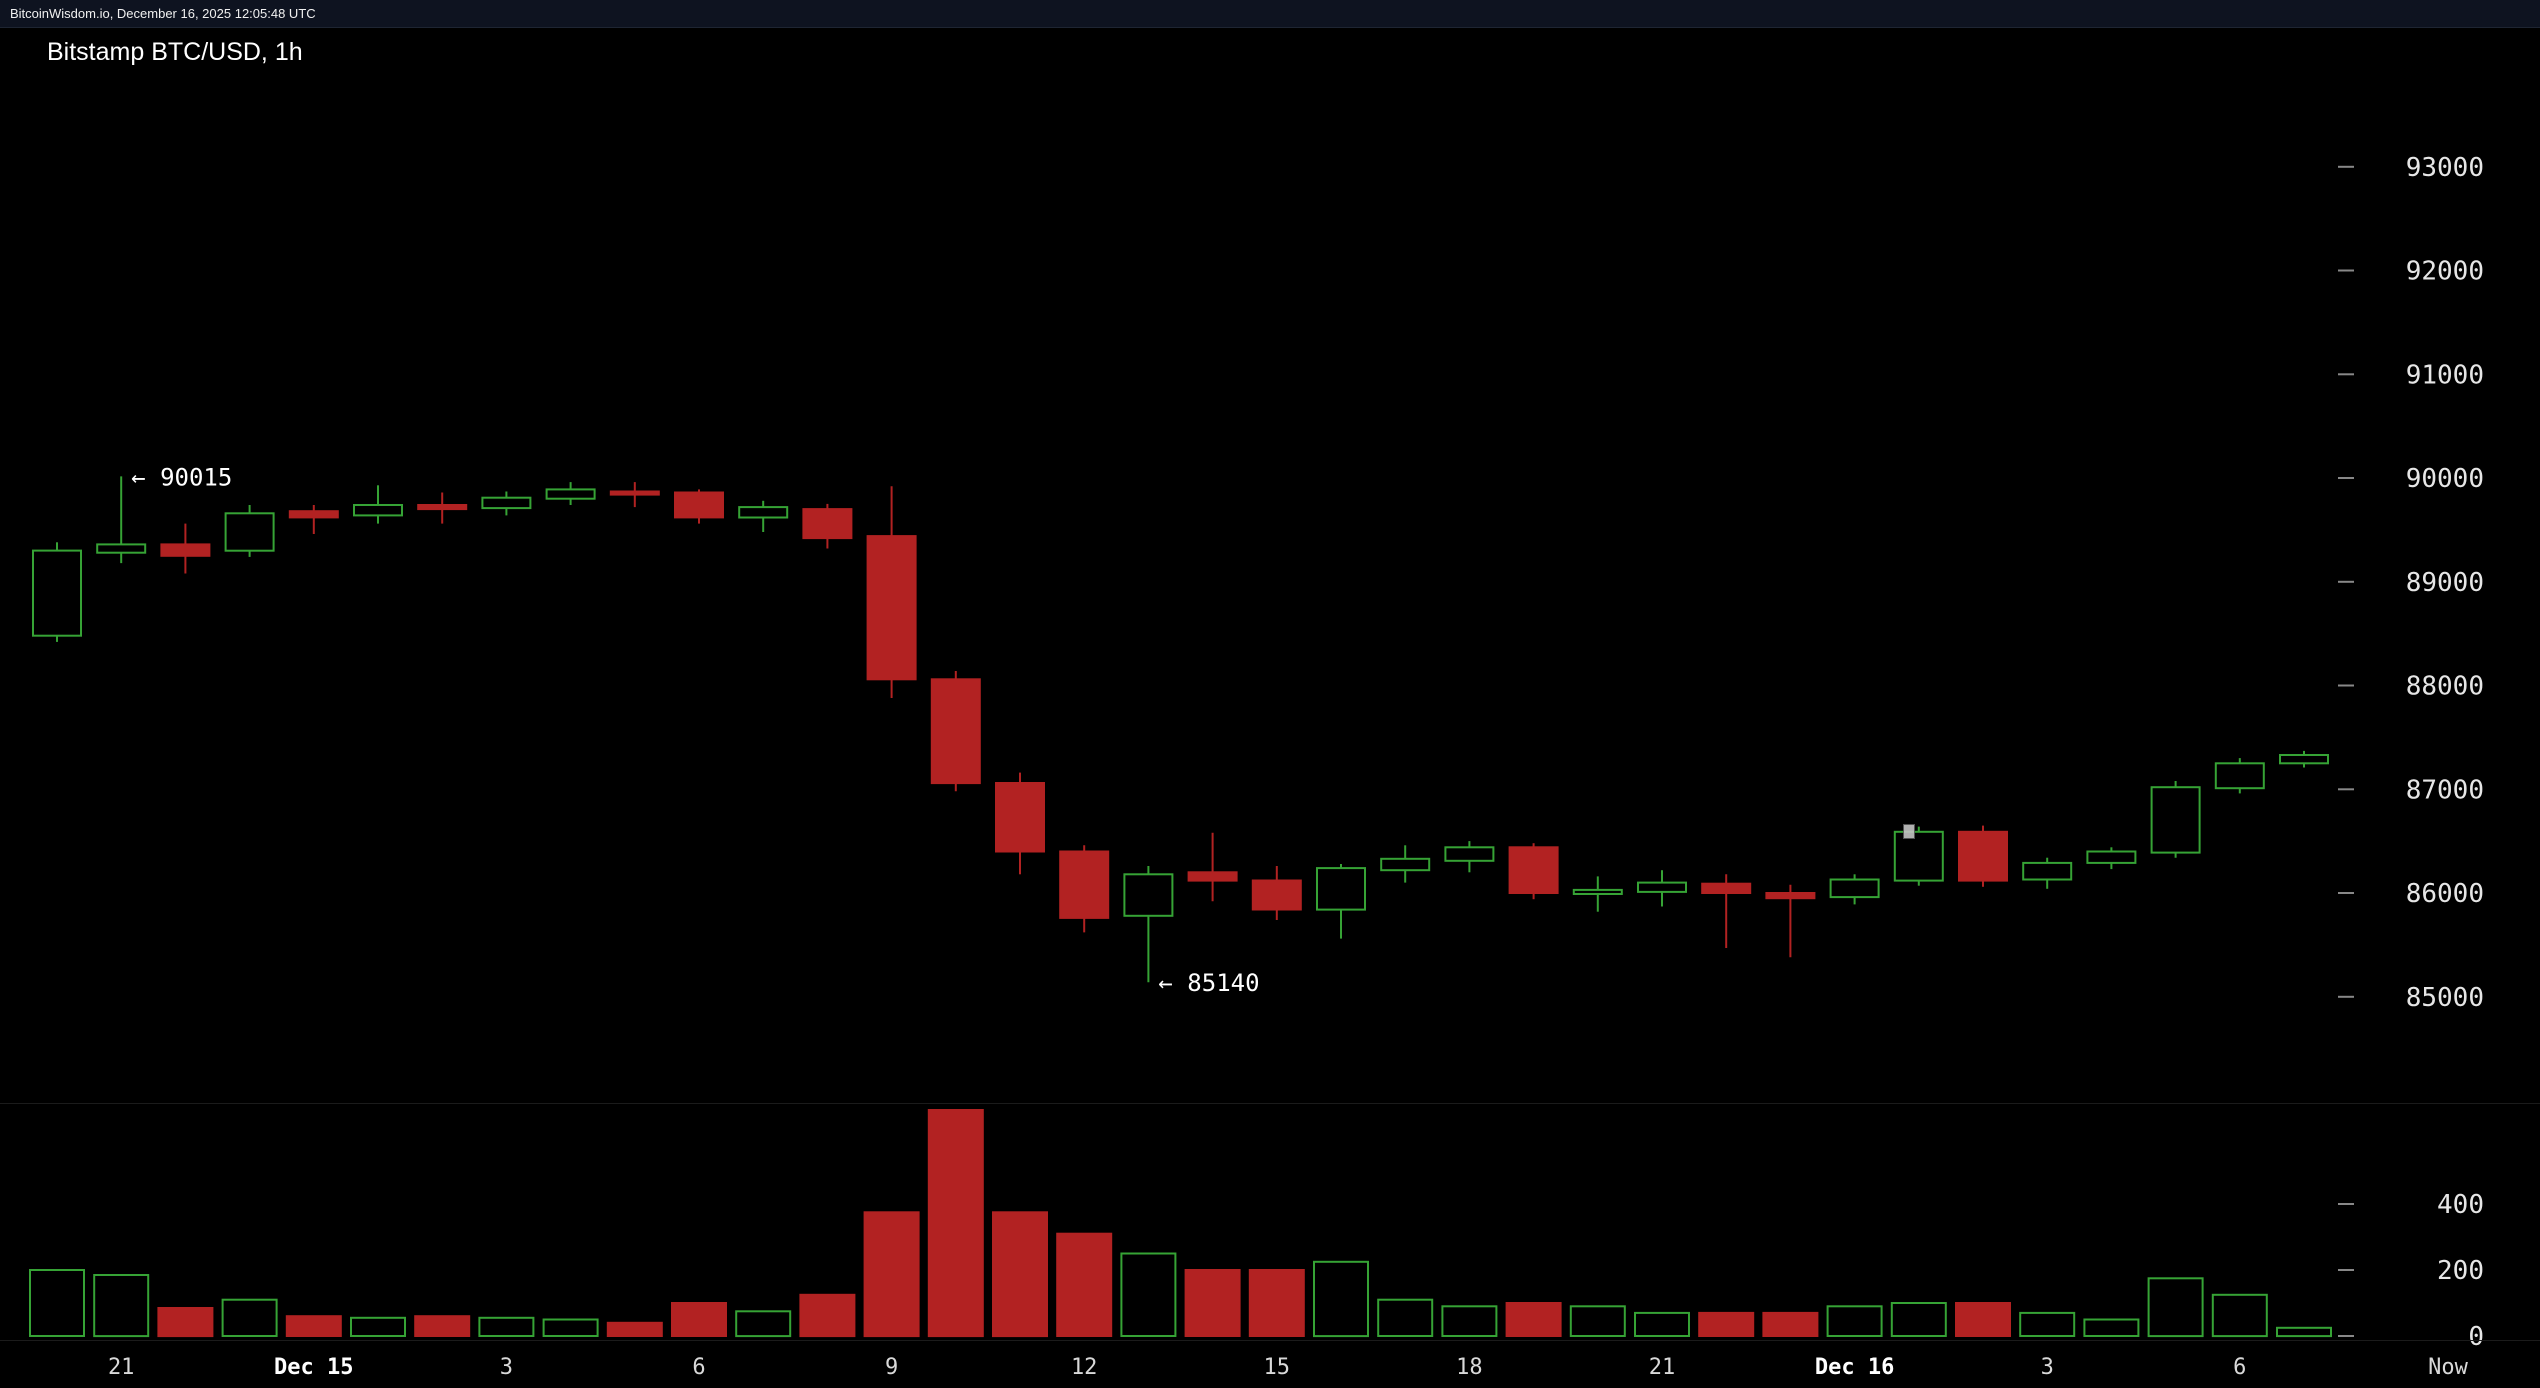 Image resolution: width=2540 pixels, height=1388 pixels. Describe the element at coordinates (2445, 790) in the screenshot. I see `price-axis-label: 87000` at that location.